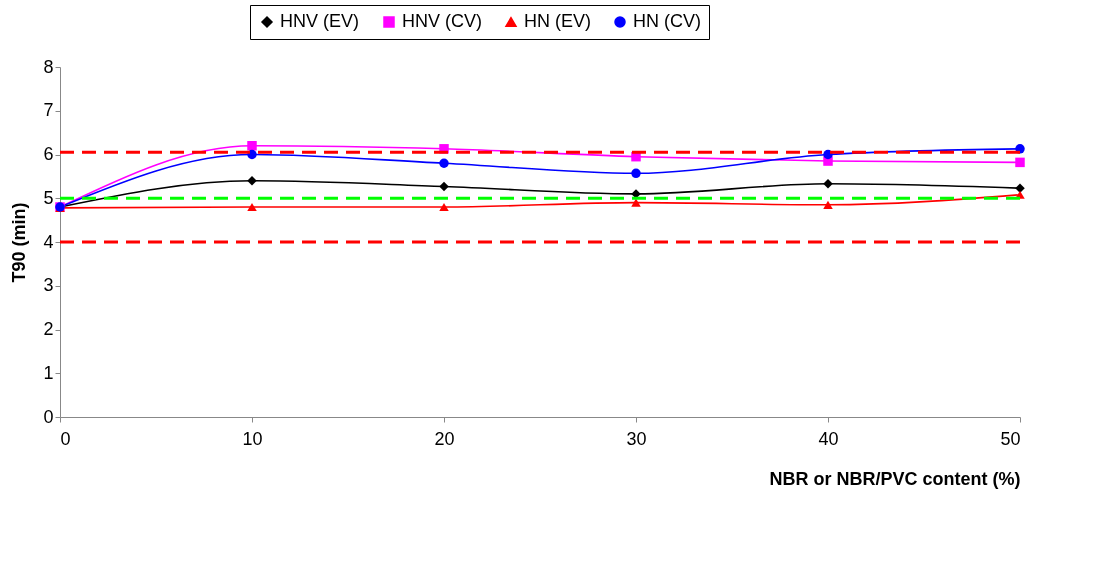  What do you see at coordinates (48, 416) in the screenshot?
I see `y-tick-label: 0` at bounding box center [48, 416].